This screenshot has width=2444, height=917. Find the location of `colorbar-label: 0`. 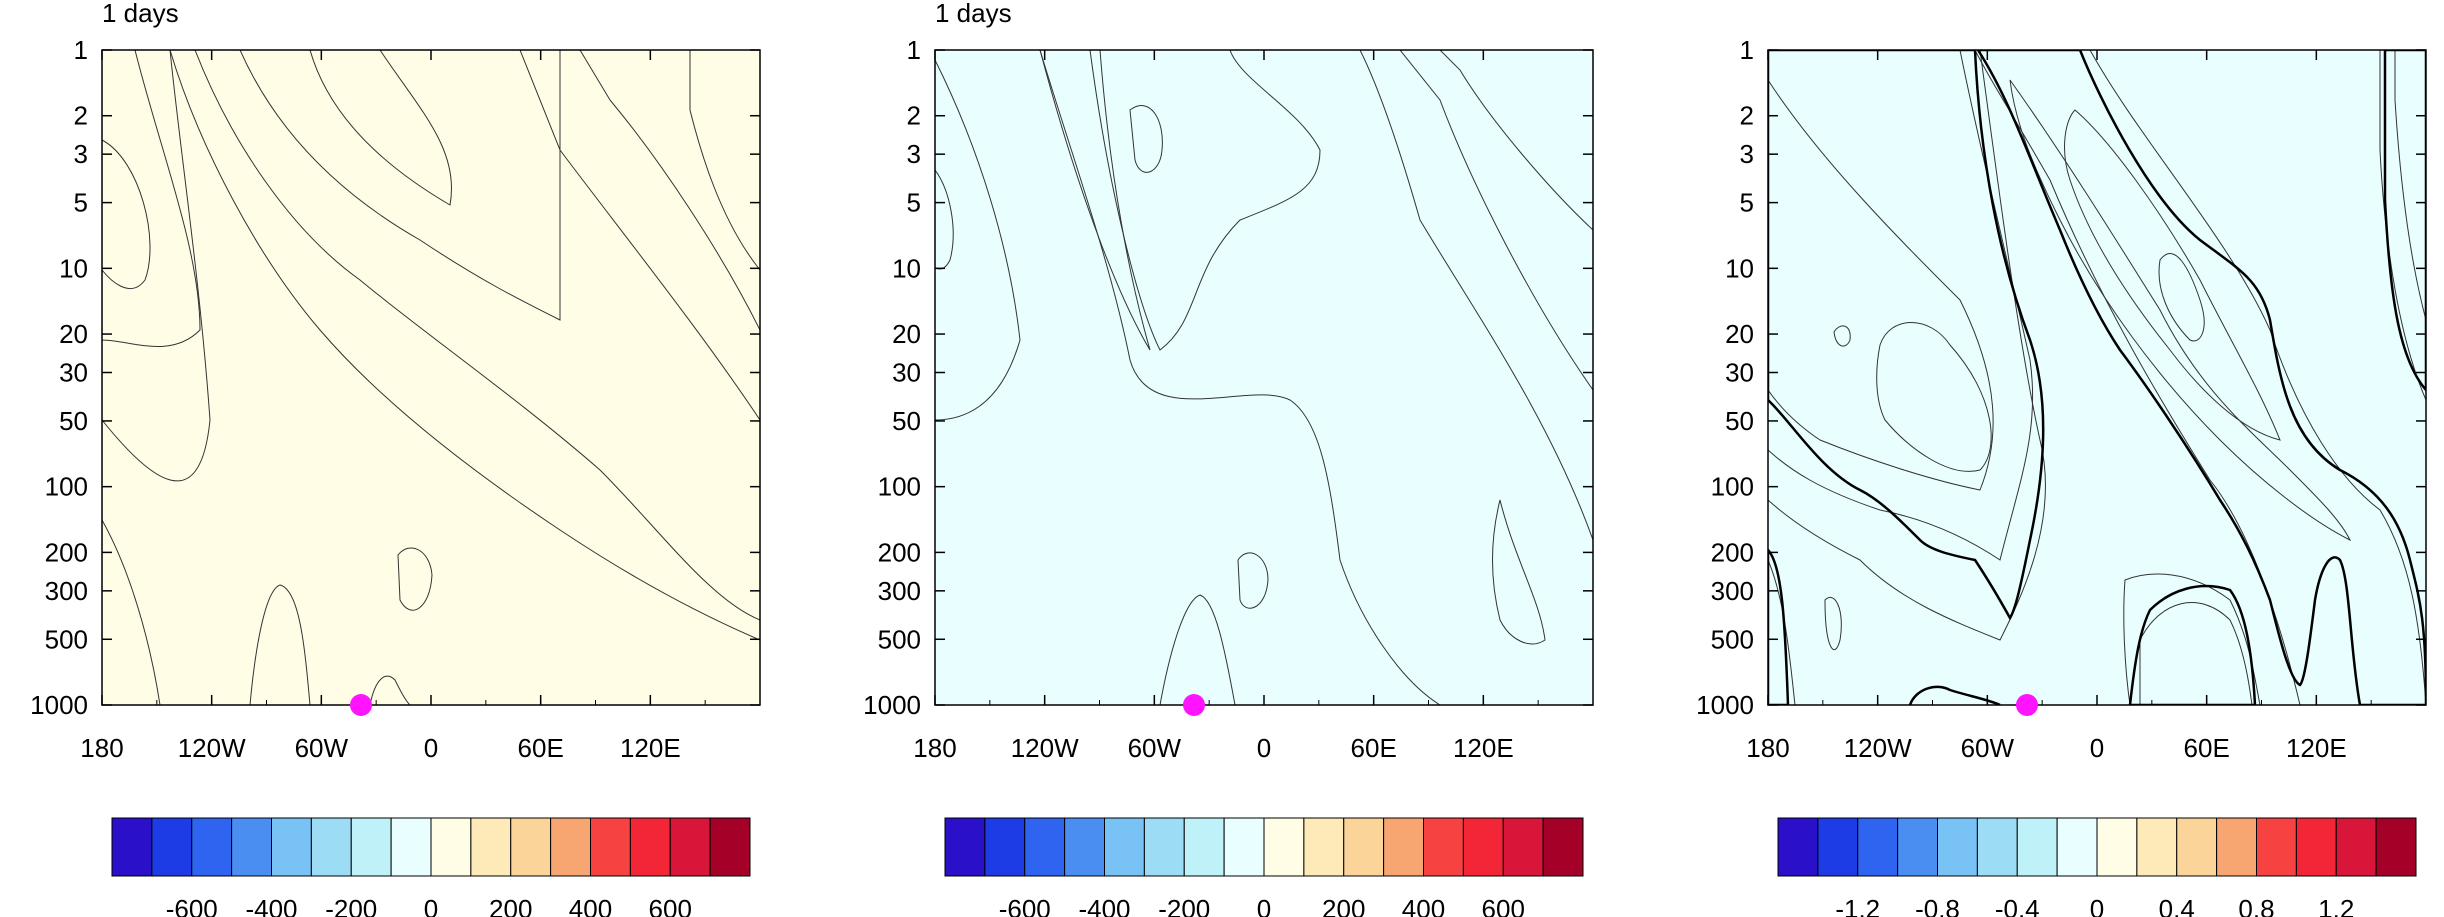

colorbar-label: 0 is located at coordinates (2097, 905).